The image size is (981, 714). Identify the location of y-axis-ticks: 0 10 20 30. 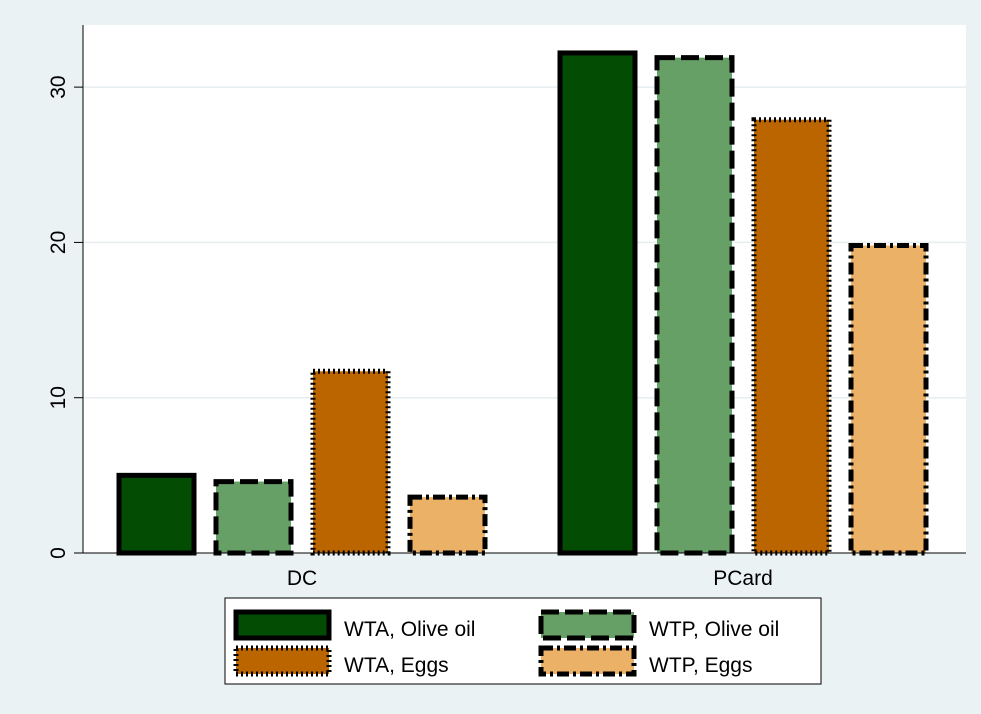
(65, 317).